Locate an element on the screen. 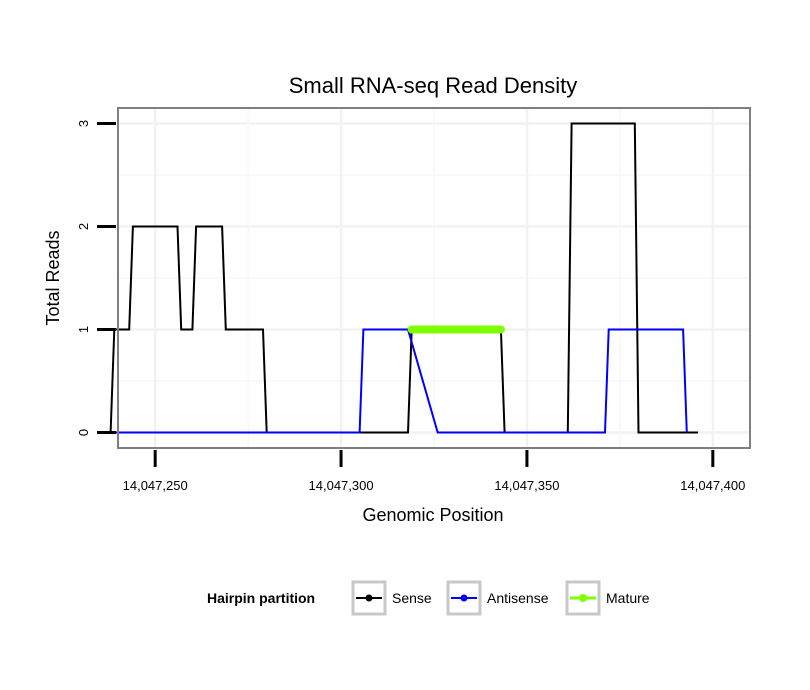 This screenshot has height=690, width=810. y-tick-label: 3 is located at coordinates (83, 123).